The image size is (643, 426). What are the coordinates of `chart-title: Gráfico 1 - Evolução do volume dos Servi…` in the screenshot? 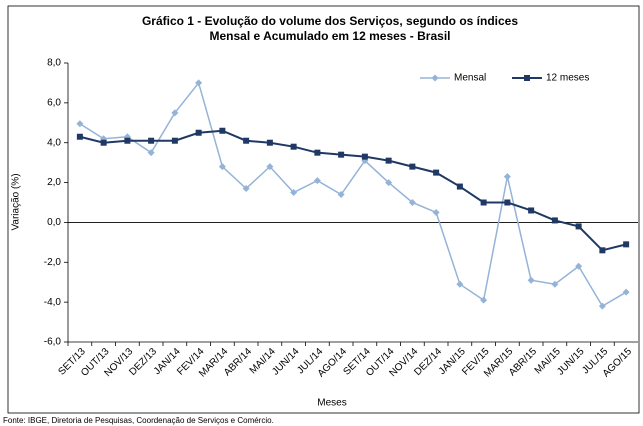 It's located at (330, 21).